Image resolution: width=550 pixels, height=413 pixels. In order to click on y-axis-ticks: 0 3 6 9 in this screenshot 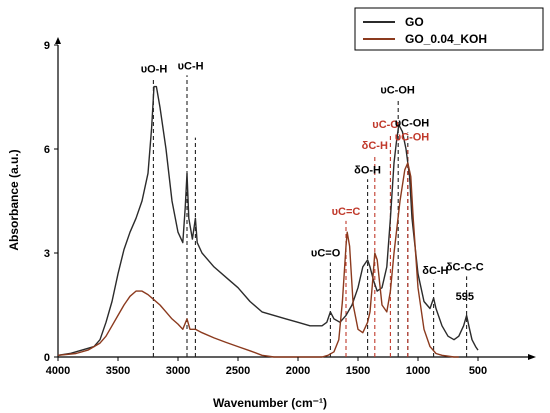, I will do `click(51, 202)`.